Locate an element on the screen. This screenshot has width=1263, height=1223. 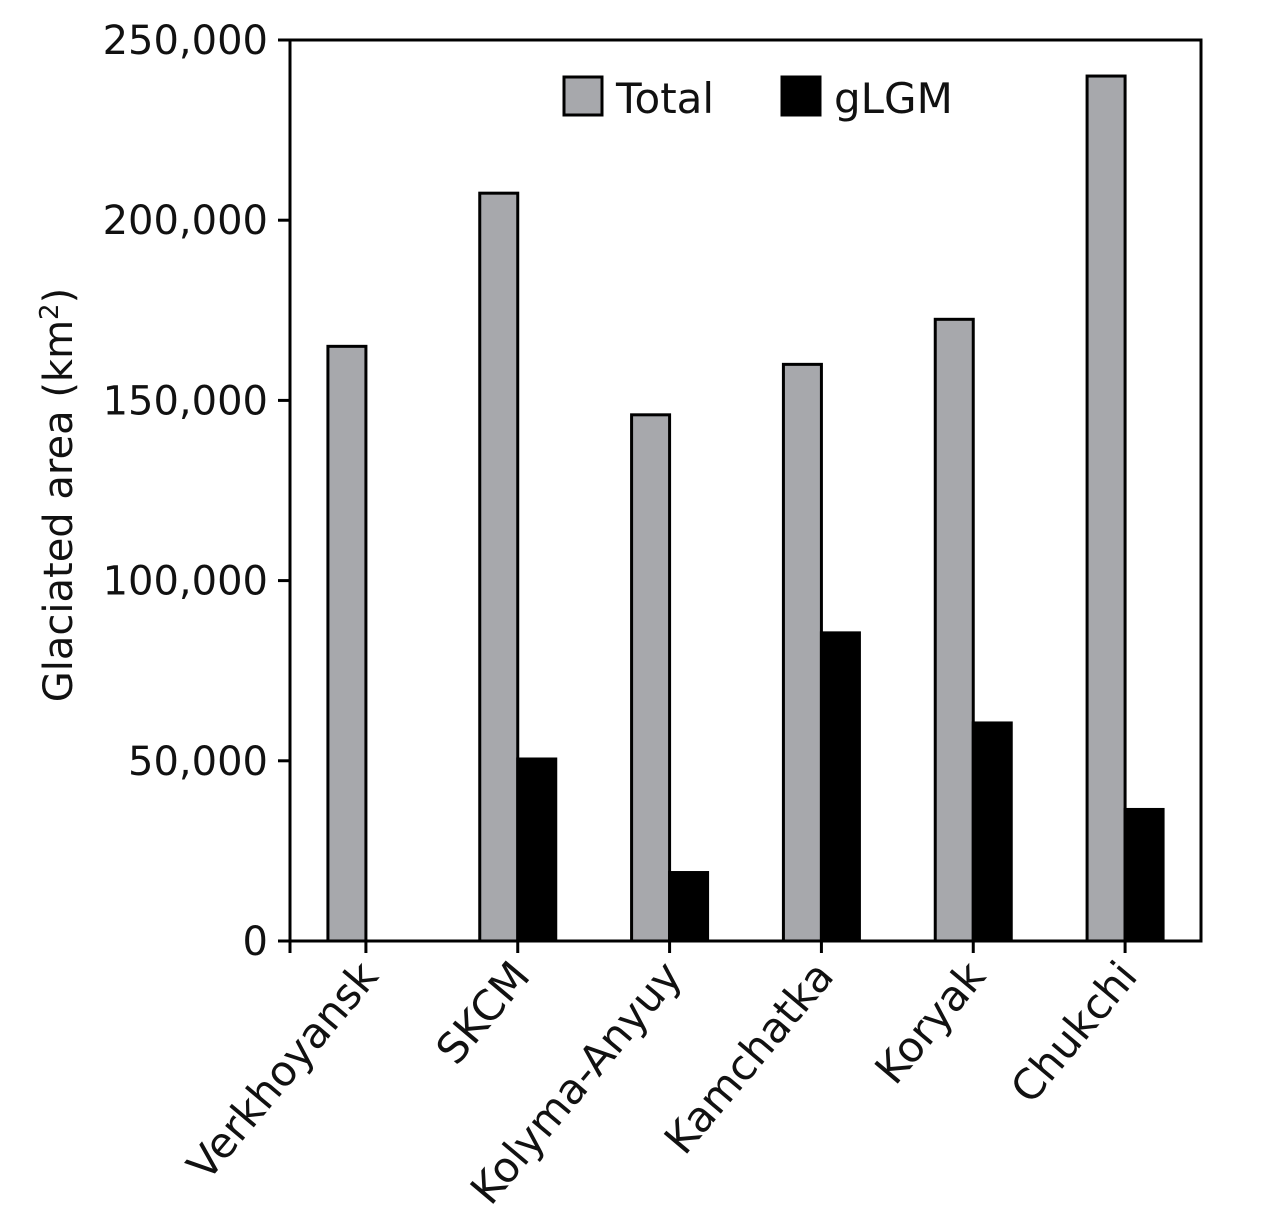
x-tick-label: Koryak is located at coordinates (930, 1022).